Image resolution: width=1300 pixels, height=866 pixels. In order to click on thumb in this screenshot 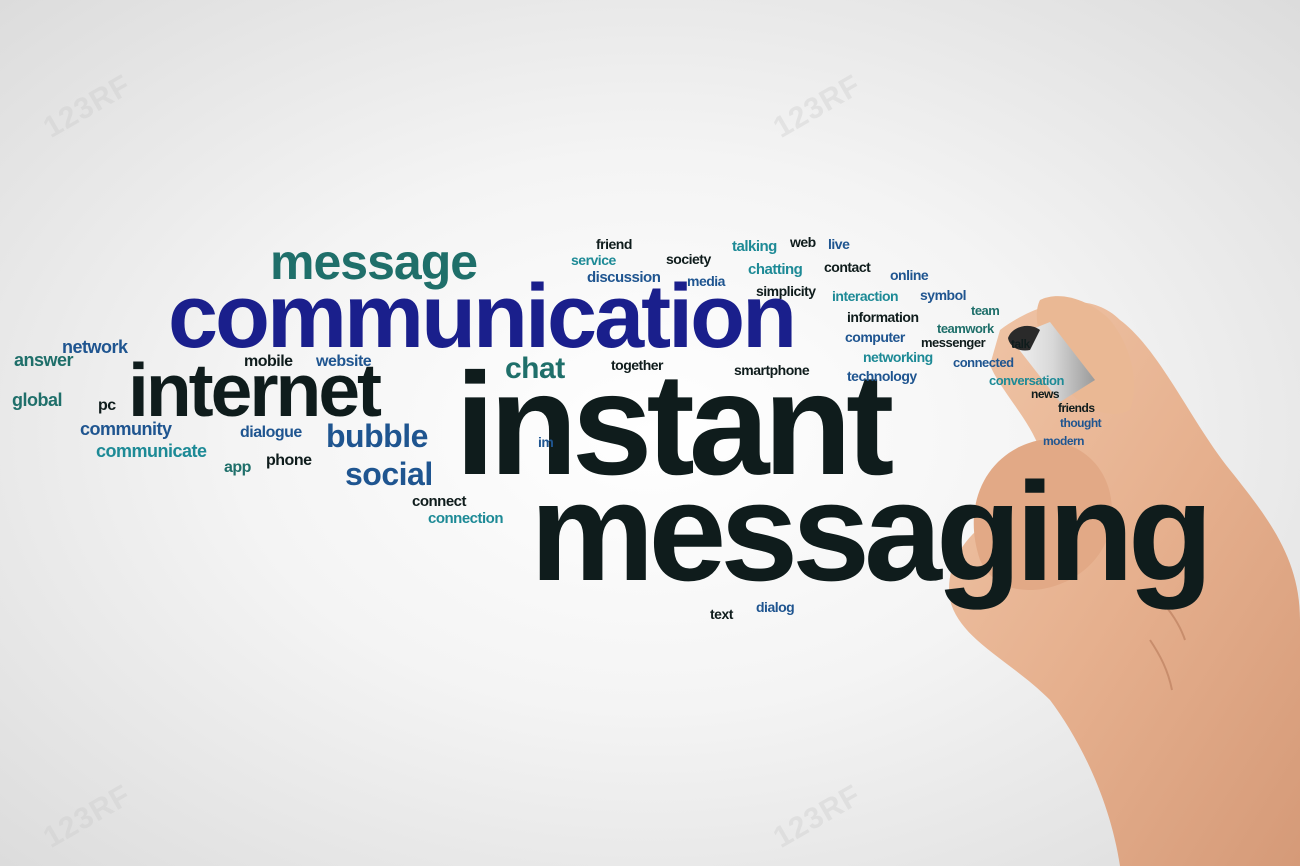, I will do `click(1042, 515)`.